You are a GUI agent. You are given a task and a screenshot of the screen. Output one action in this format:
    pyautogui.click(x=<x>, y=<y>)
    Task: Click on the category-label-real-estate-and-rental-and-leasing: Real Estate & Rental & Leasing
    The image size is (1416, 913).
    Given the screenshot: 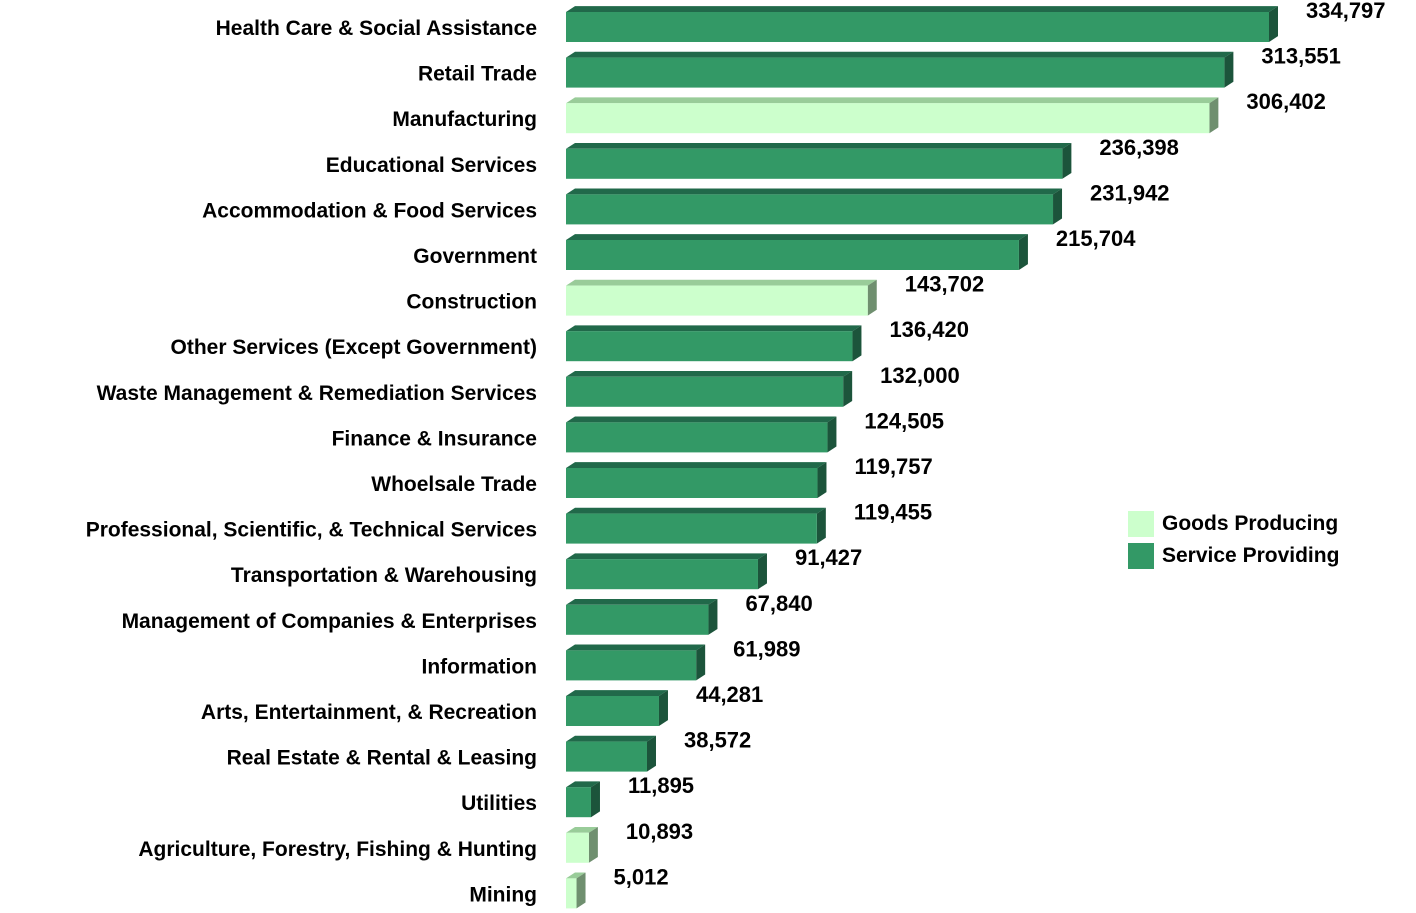 What is the action you would take?
    pyautogui.click(x=382, y=758)
    